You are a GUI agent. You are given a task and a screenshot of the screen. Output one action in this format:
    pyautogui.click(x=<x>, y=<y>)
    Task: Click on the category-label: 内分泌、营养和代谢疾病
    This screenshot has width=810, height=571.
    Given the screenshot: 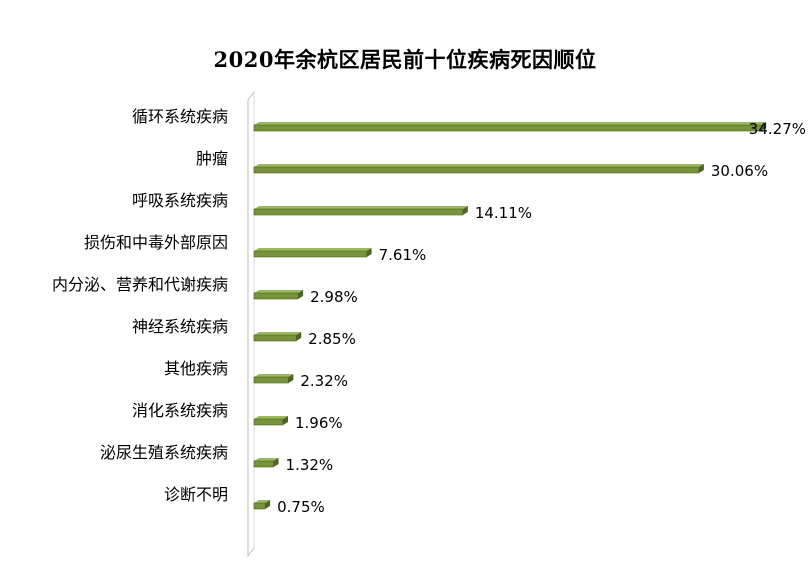 What is the action you would take?
    pyautogui.click(x=140, y=284)
    